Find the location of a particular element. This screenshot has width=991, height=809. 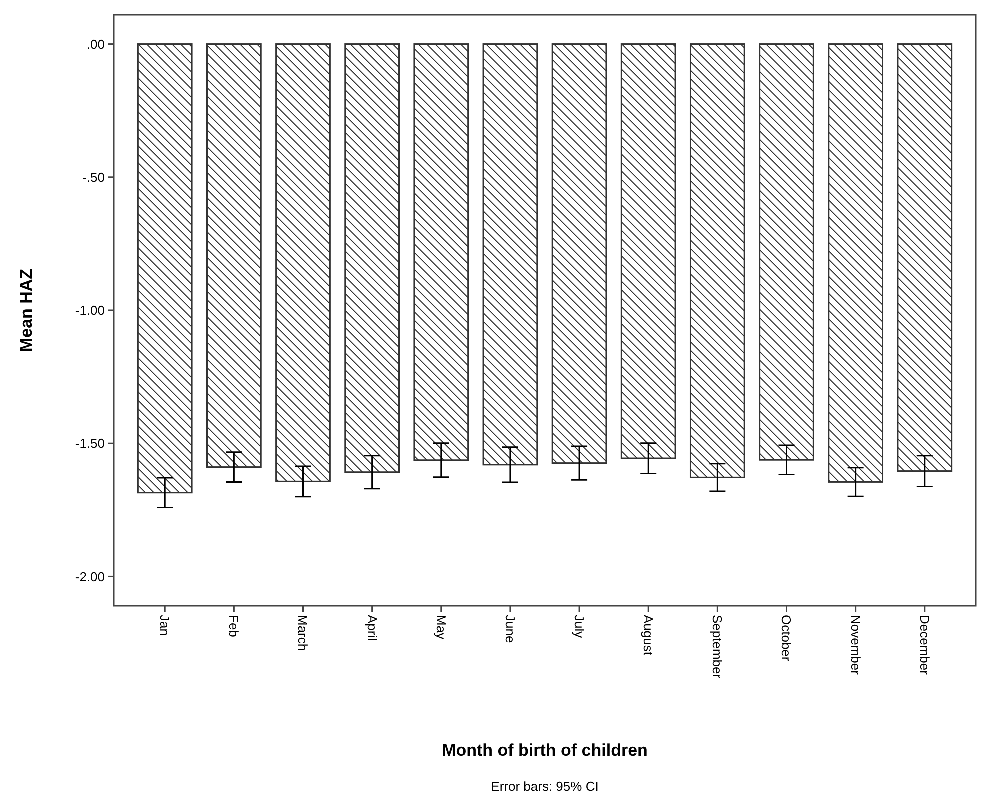

x-tick-label: Feb is located at coordinates (234, 626).